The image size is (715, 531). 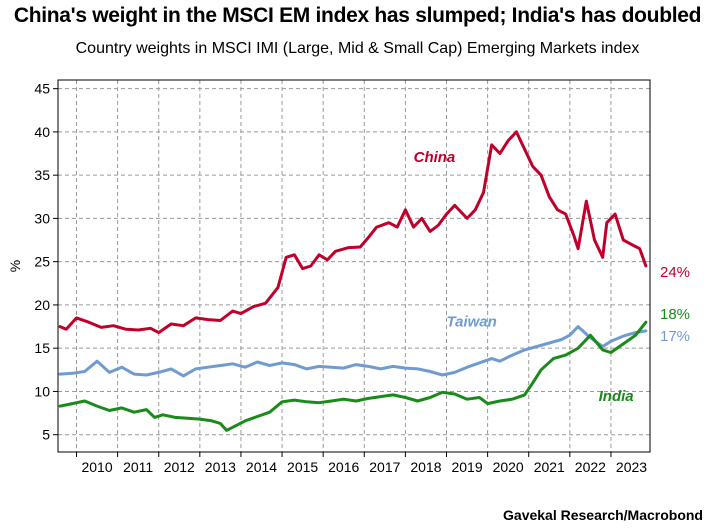 I want to click on y-tick-label: 30, so click(x=42, y=218).